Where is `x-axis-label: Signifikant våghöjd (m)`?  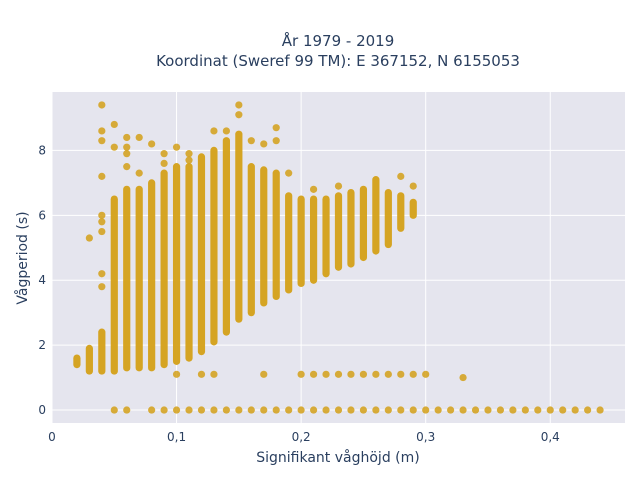 x-axis-label: Signifikant våghöjd (m) is located at coordinates (337, 457).